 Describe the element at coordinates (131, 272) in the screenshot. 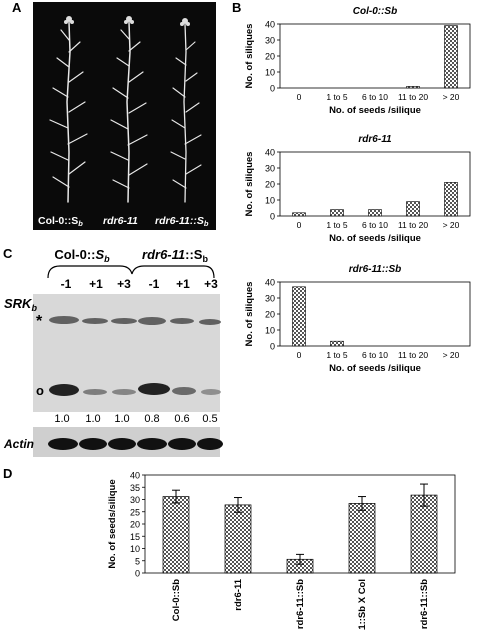

I see `blot-bracket` at that location.